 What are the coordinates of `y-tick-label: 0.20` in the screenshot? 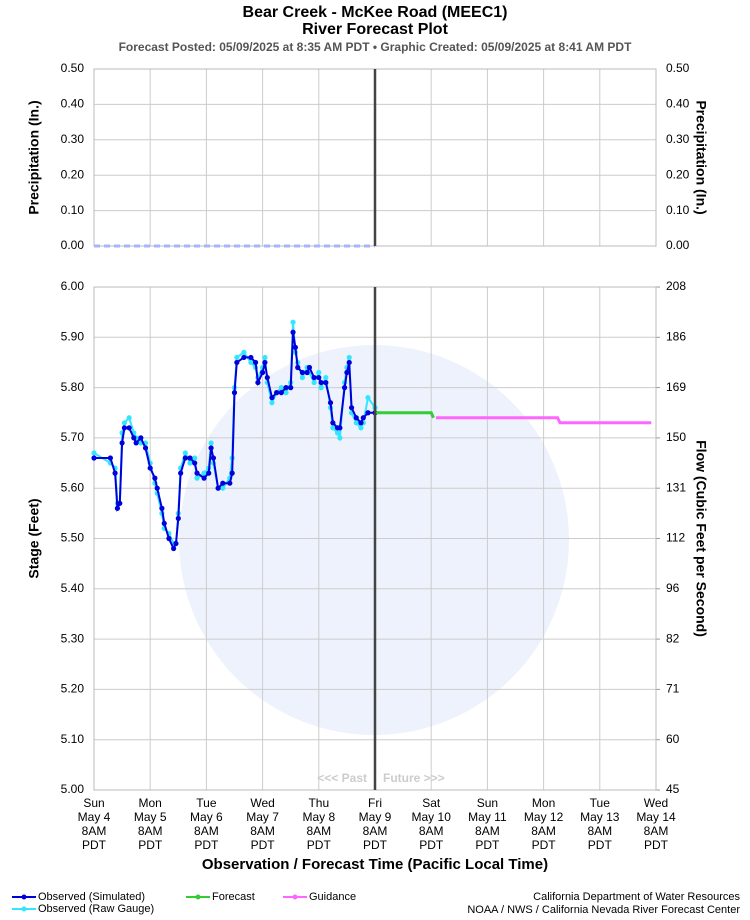 It's located at (73, 174).